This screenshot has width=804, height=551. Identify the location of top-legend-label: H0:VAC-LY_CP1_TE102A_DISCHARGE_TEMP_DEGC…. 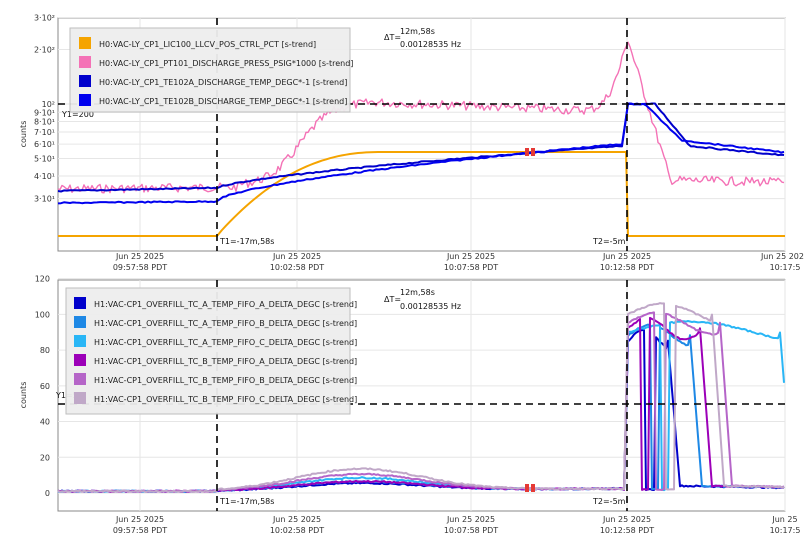
(223, 82).